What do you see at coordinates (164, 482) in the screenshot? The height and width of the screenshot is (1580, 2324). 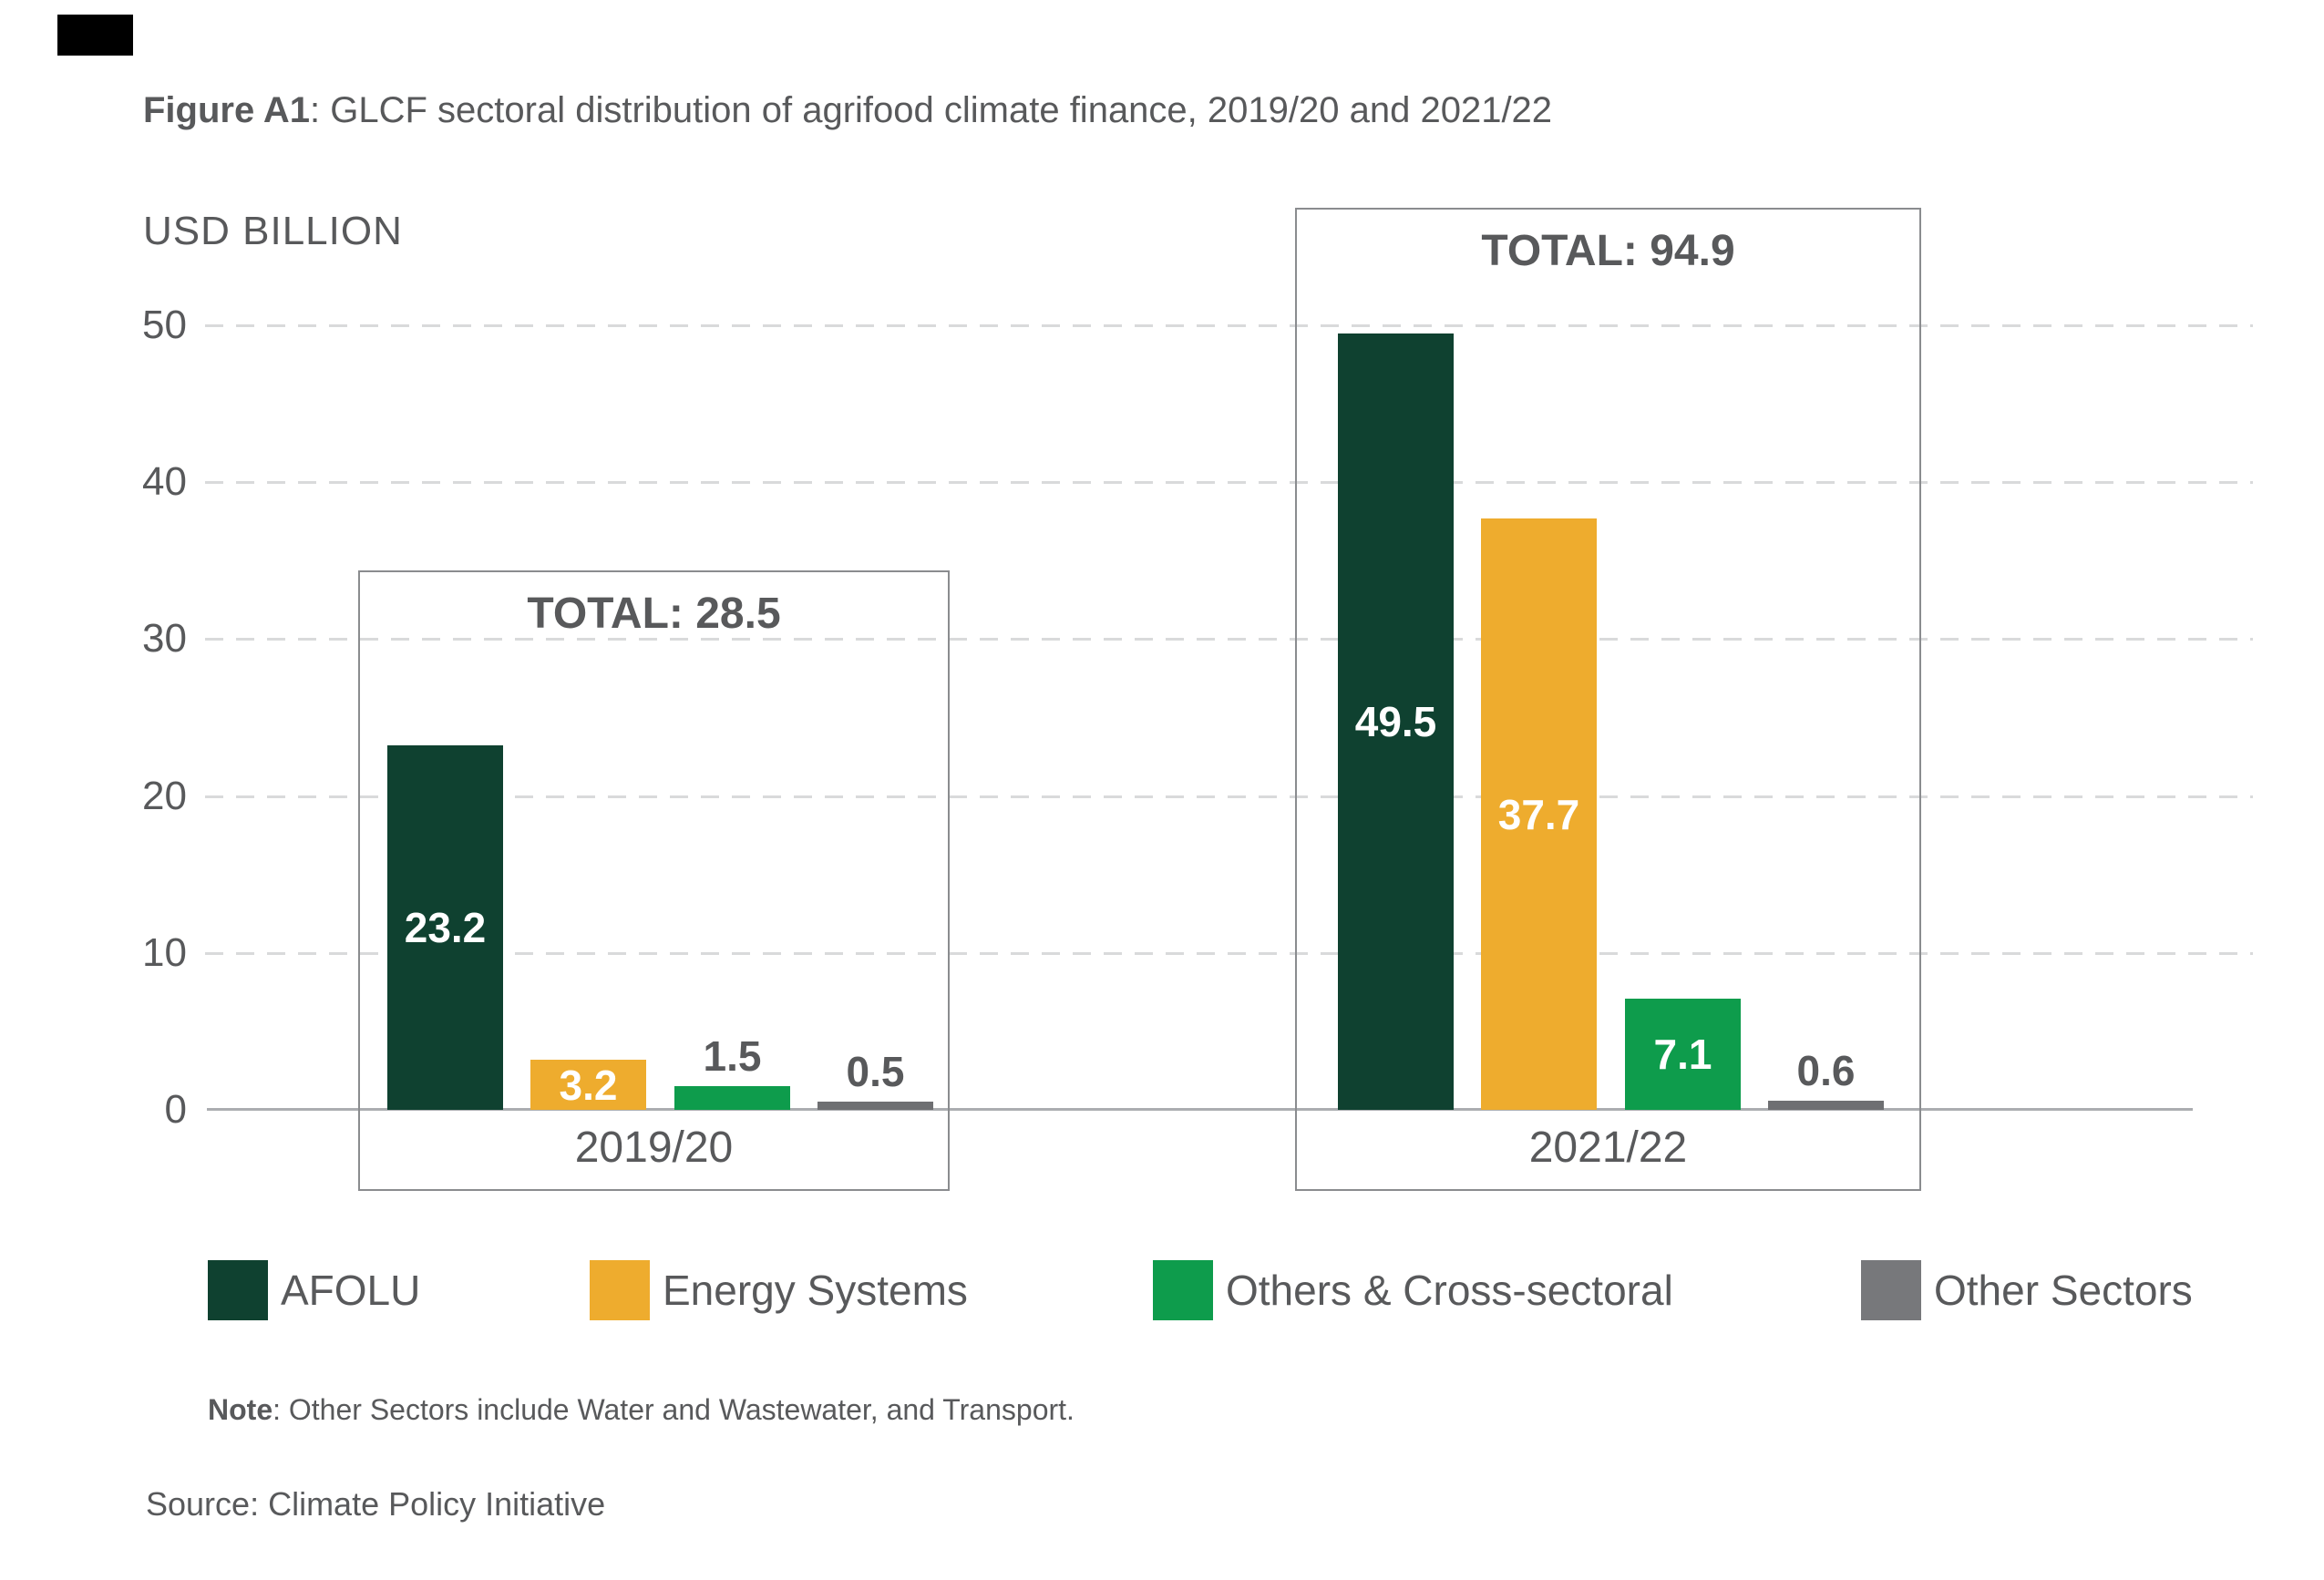 I see `y-tick-label-40: 40` at bounding box center [164, 482].